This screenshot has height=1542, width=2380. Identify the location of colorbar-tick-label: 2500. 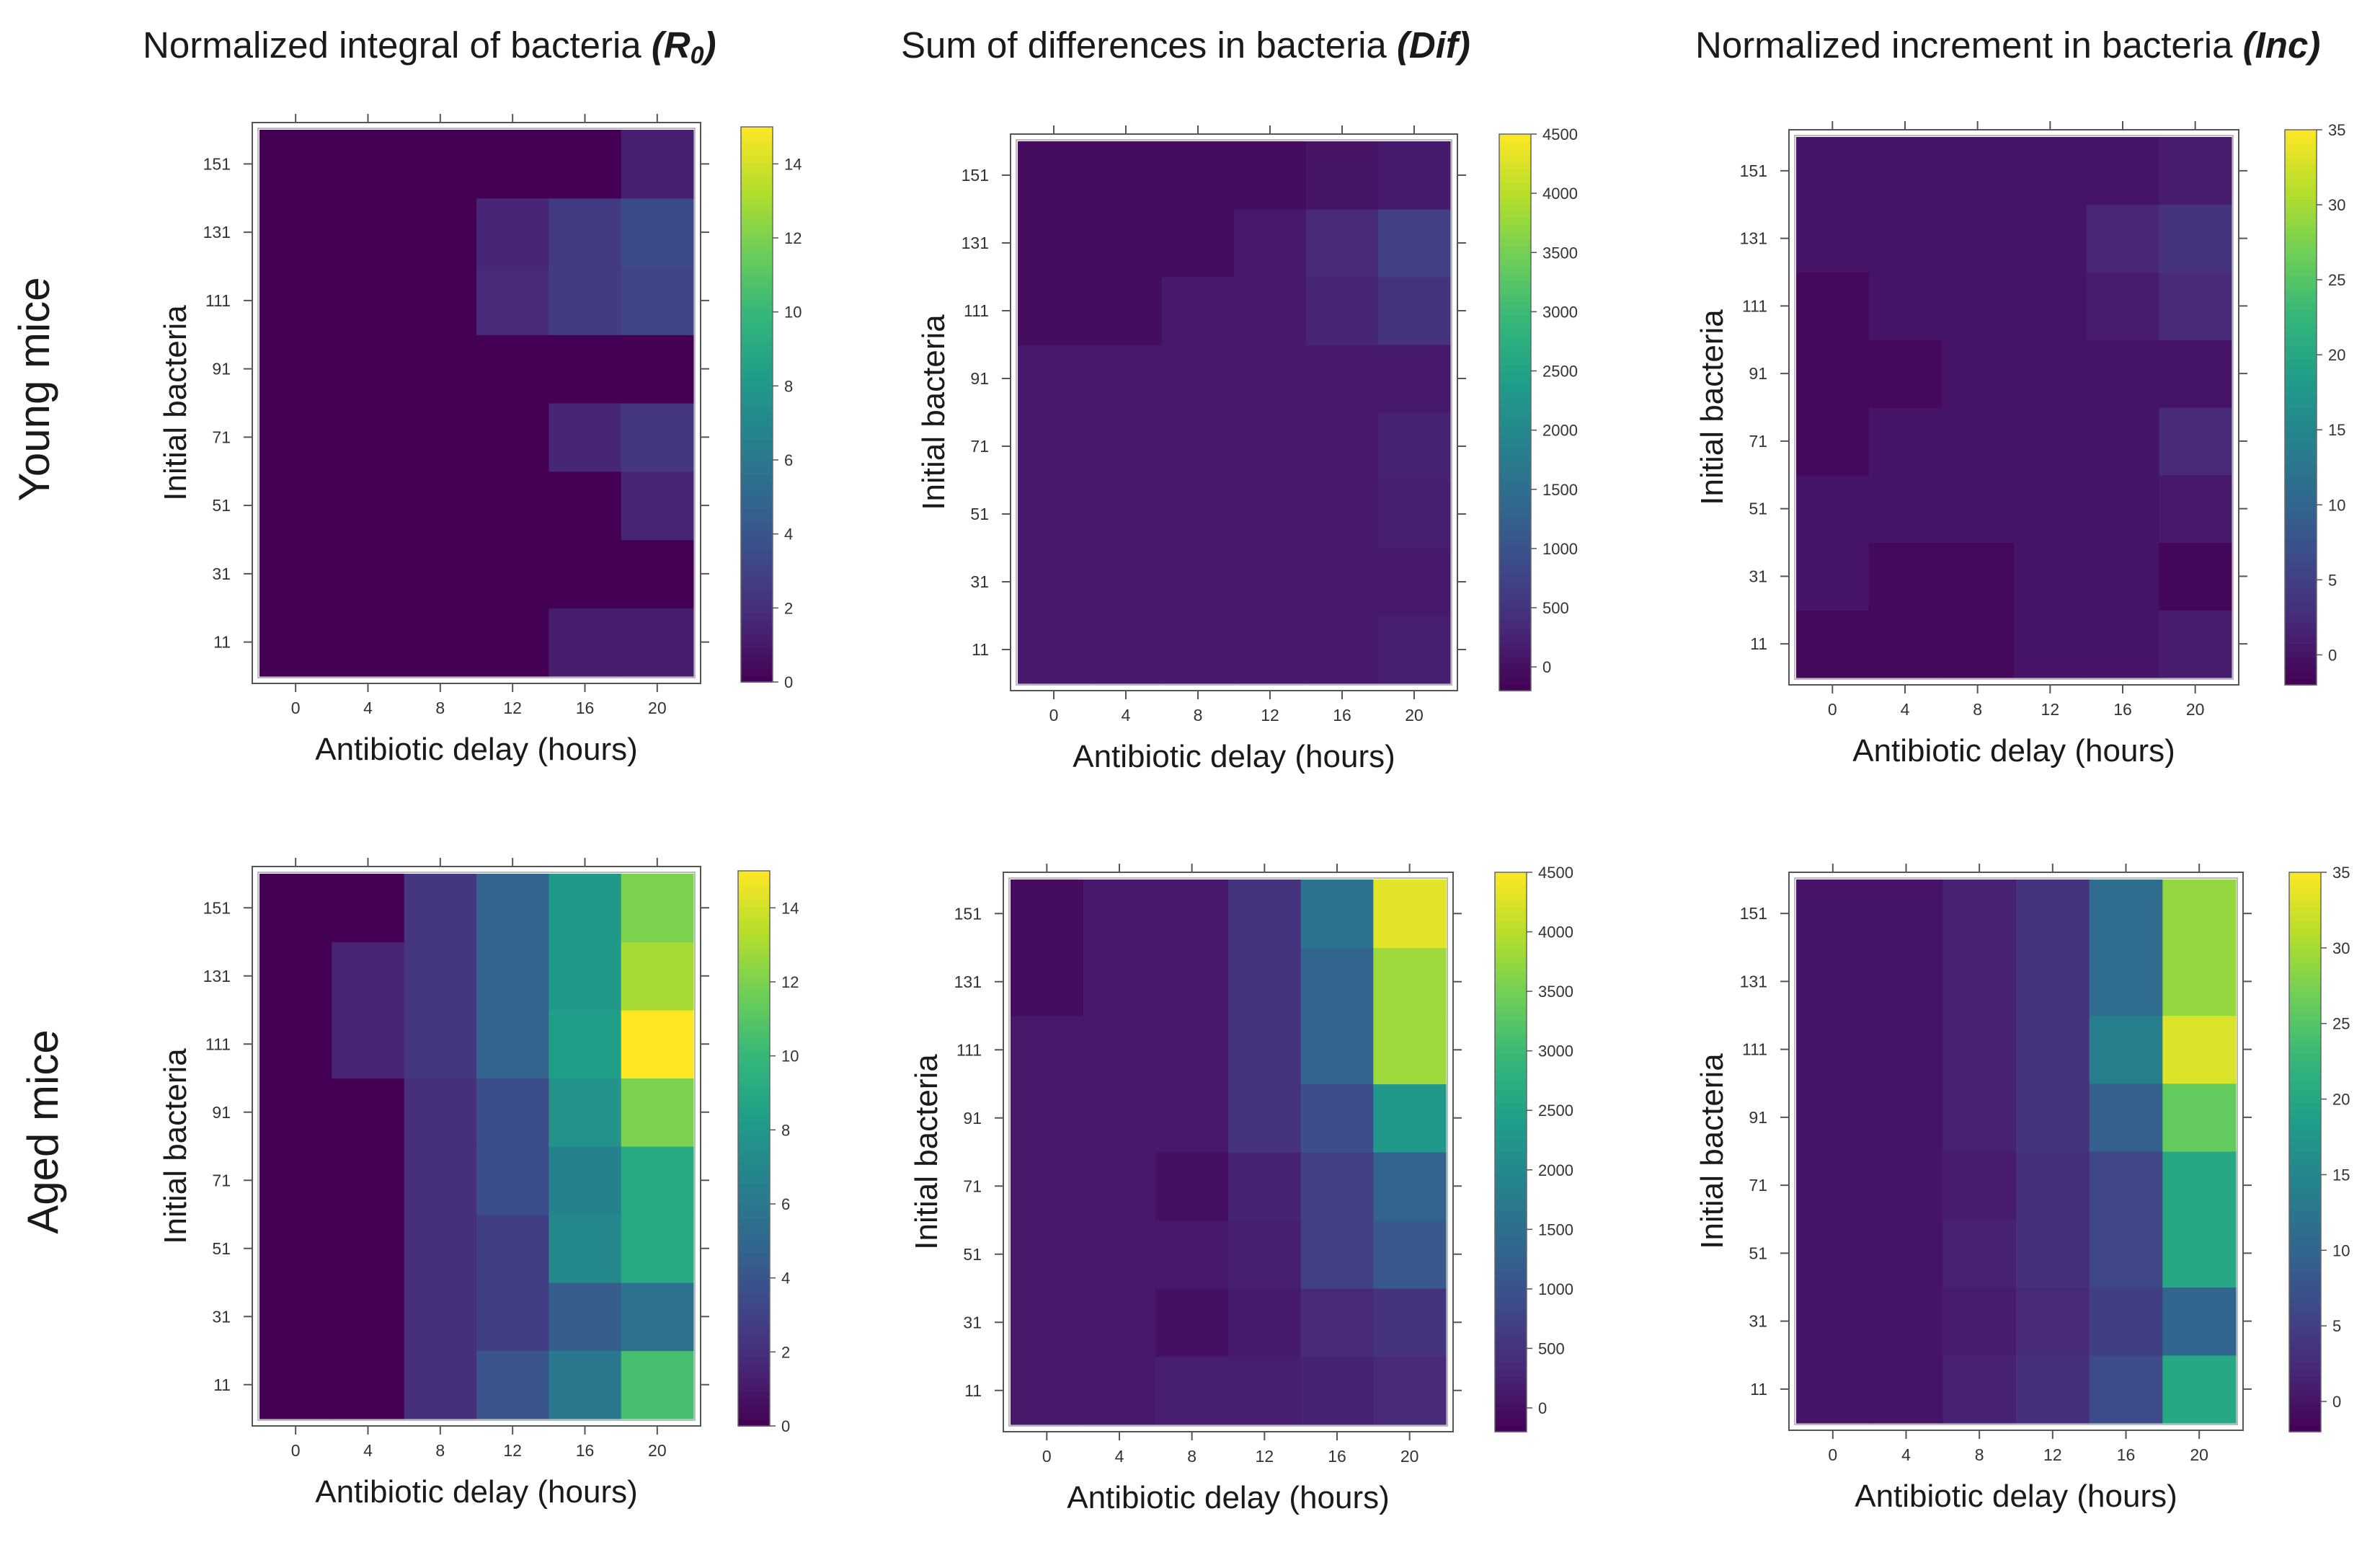
(1555, 1111).